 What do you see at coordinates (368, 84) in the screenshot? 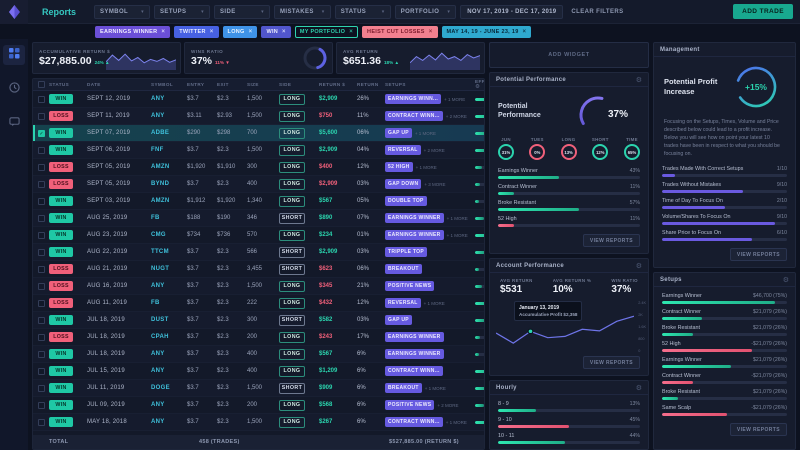
I see `column-header-return: RETURN` at bounding box center [368, 84].